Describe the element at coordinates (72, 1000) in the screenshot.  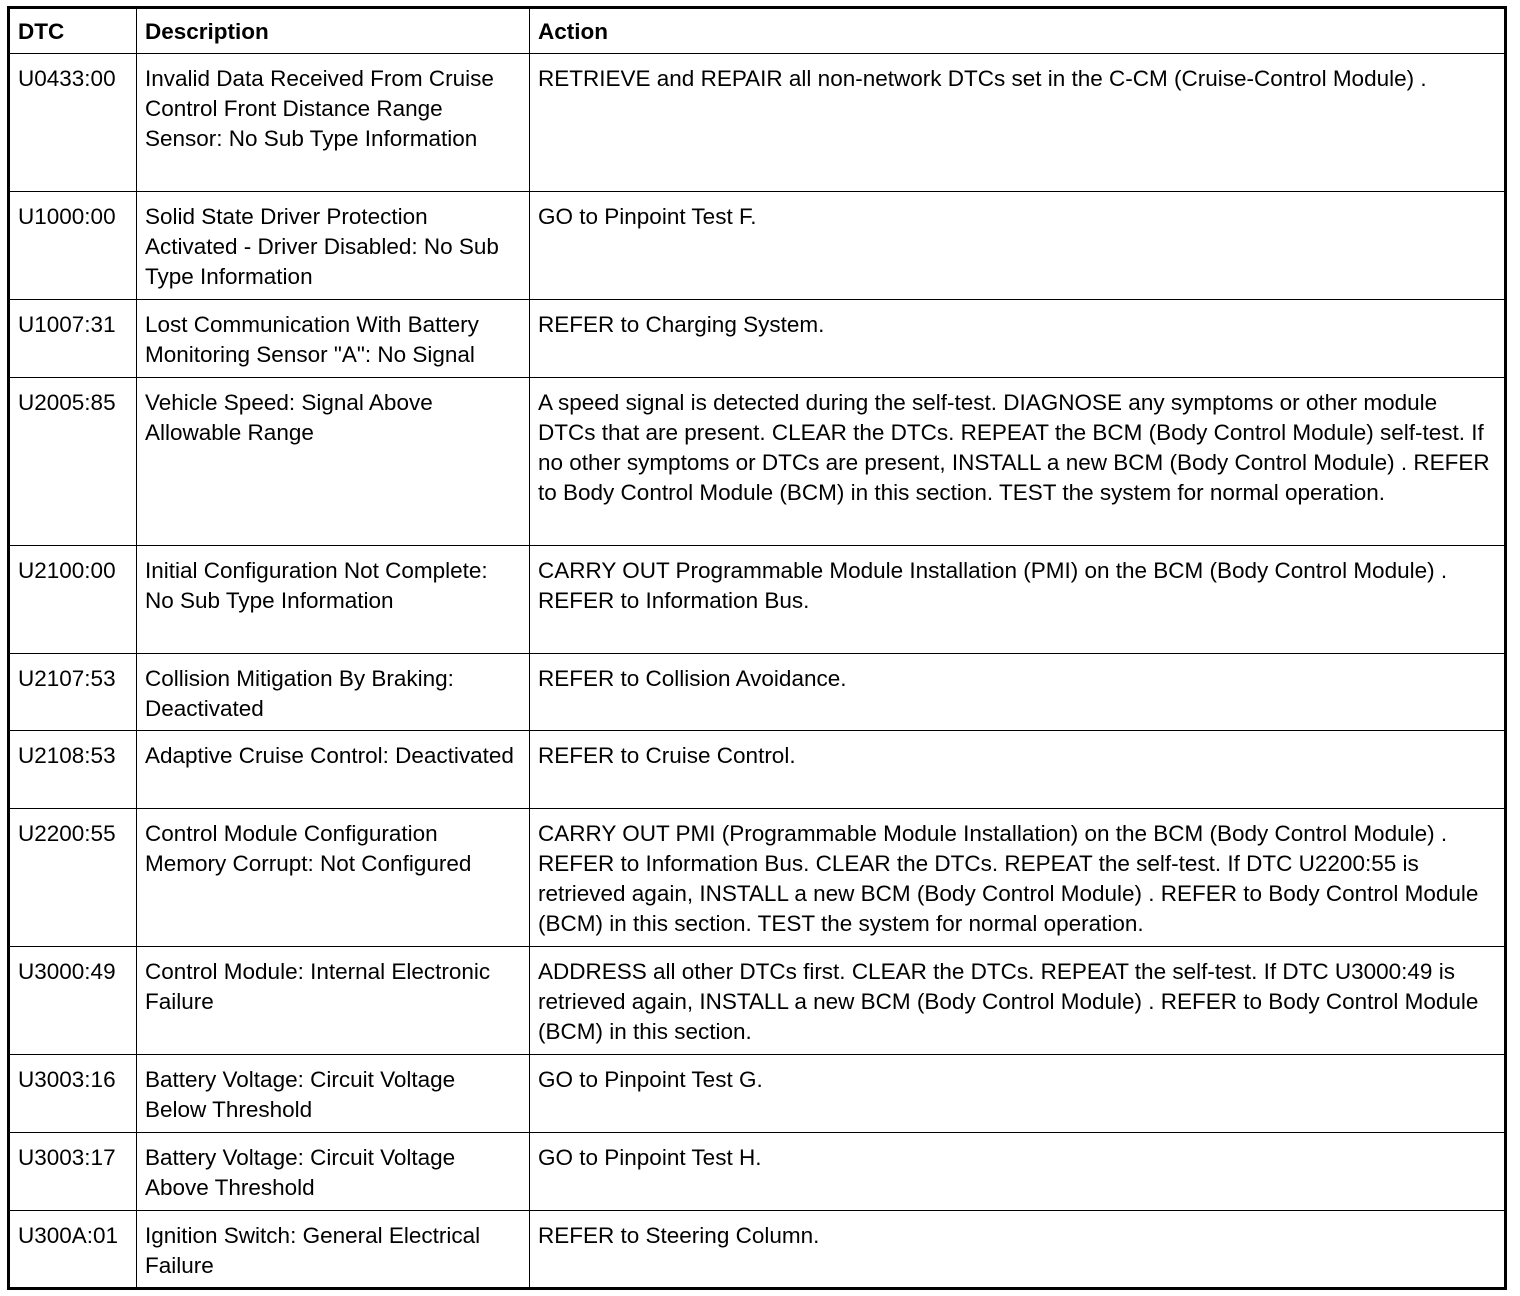
I see `cell-dtc: U3000:49` at that location.